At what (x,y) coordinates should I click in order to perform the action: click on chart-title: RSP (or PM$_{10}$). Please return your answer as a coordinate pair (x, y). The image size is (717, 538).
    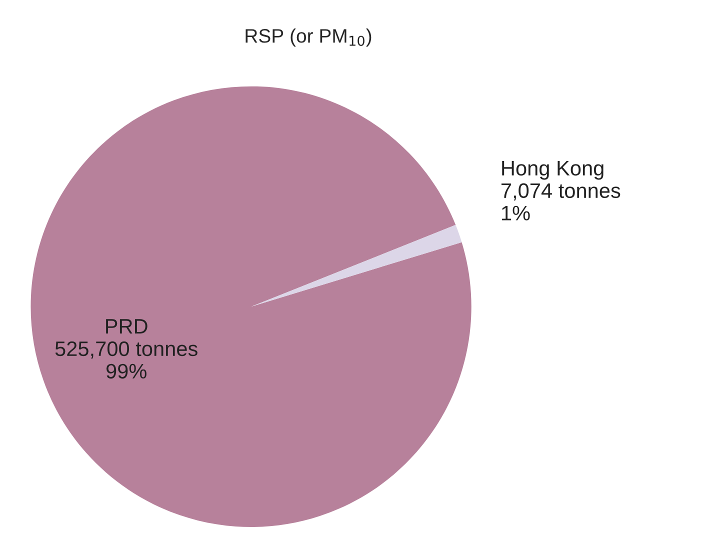
    Looking at the image, I should click on (309, 37).